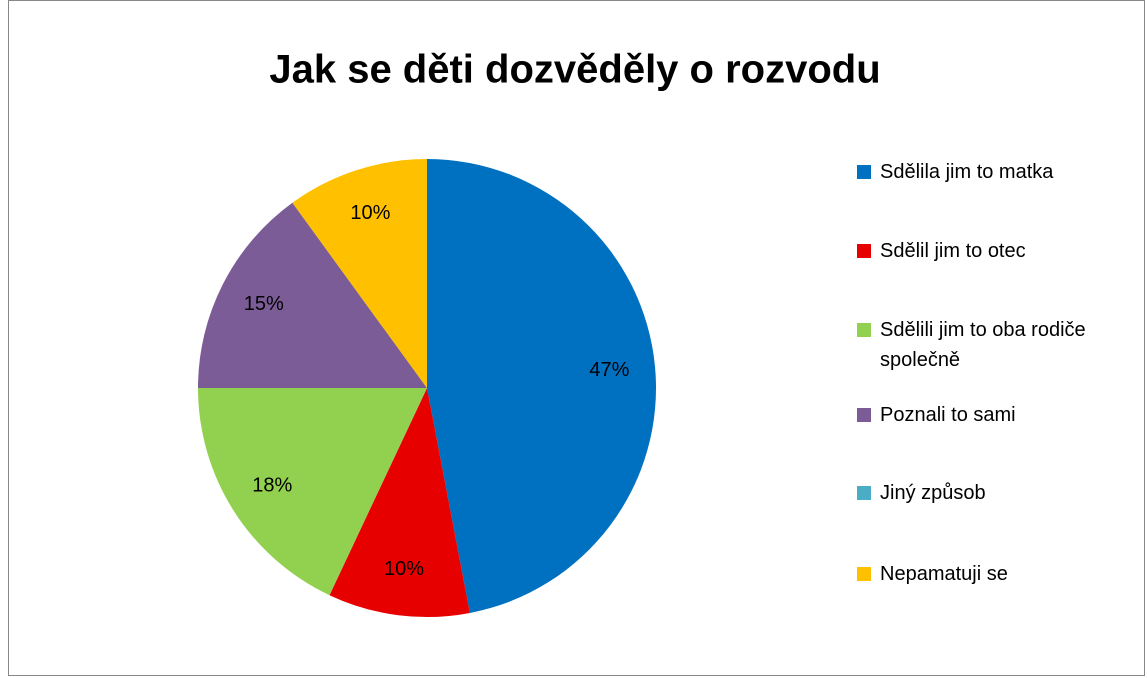 This screenshot has width=1147, height=678. I want to click on legend-entry: Poznali to sami, so click(997, 415).